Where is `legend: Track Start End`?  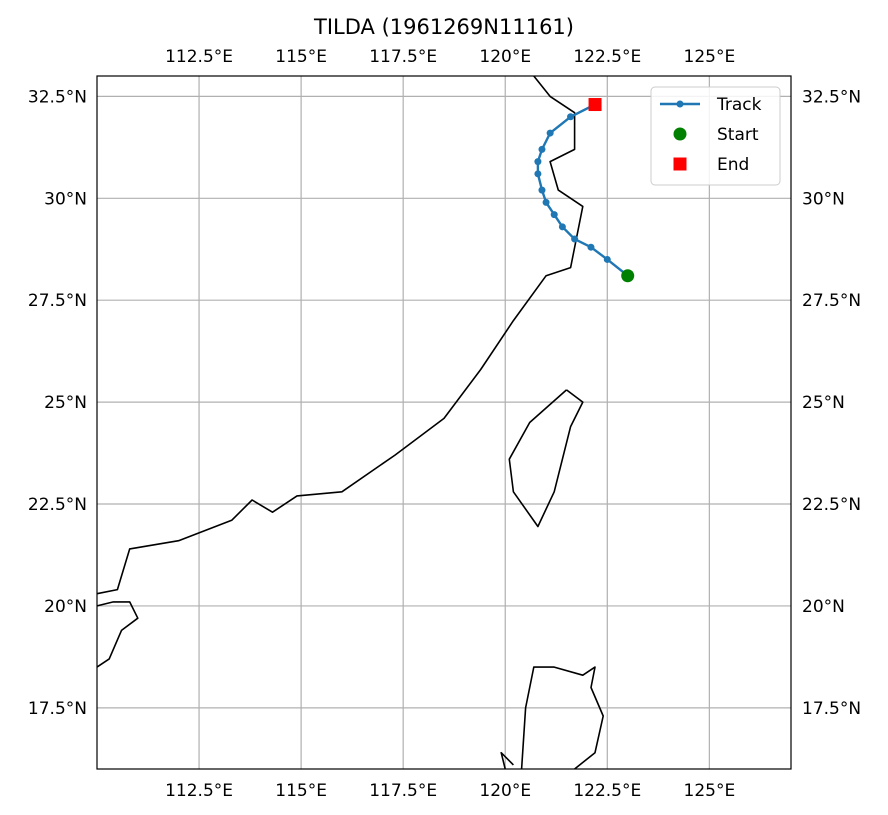
legend: Track Start End is located at coordinates (715, 136).